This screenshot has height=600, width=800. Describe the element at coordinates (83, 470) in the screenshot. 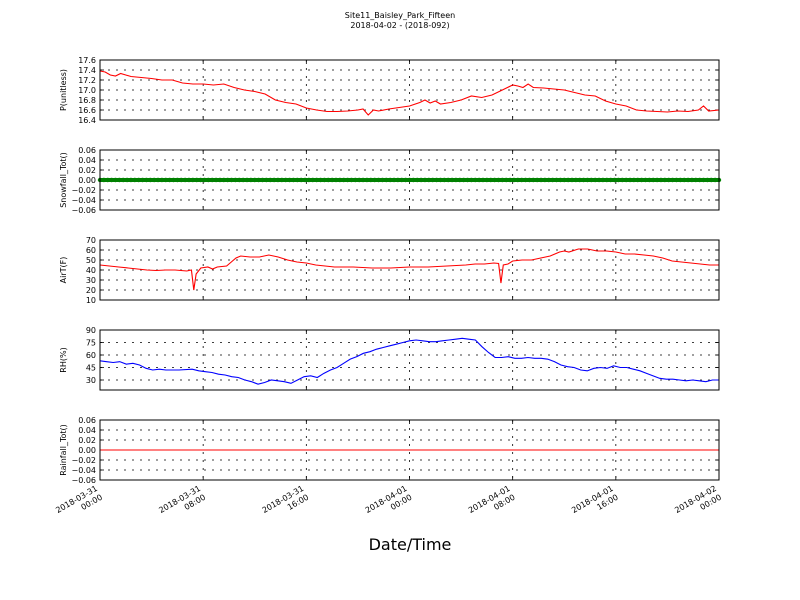

I see `y-tick-label: −0.04` at that location.